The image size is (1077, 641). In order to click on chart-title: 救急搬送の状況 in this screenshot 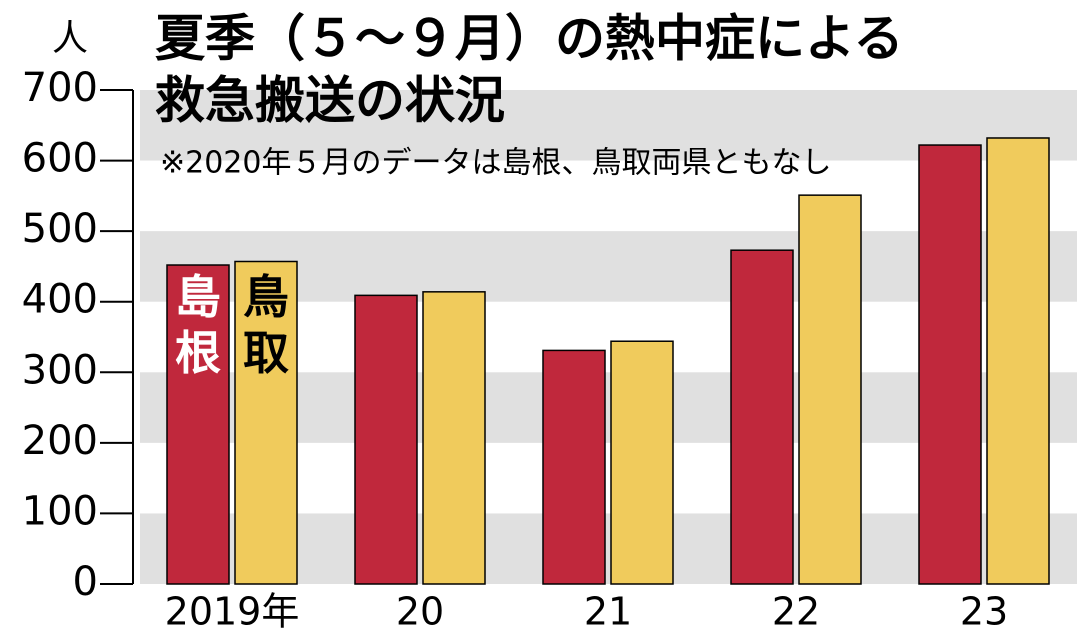, I will do `click(330, 101)`.